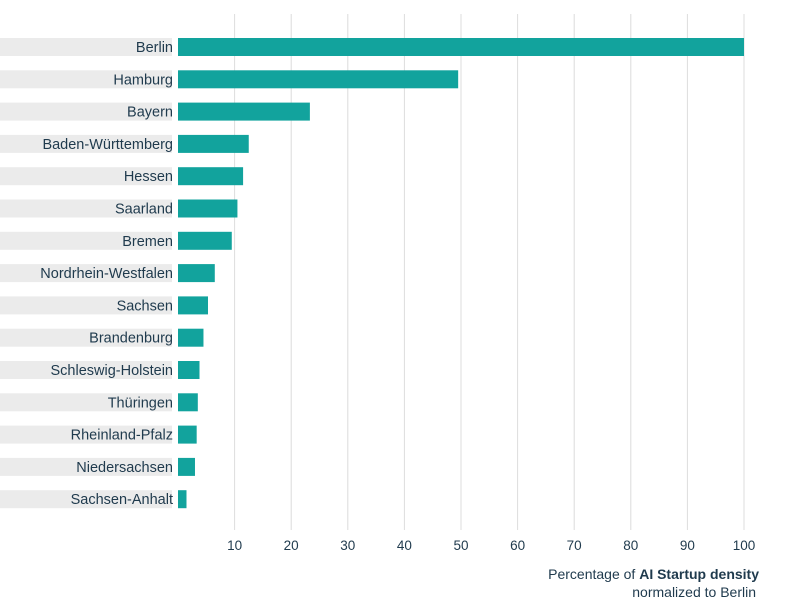 This screenshot has width=787, height=600. What do you see at coordinates (86, 402) in the screenshot?
I see `label-band-th-ringen` at bounding box center [86, 402].